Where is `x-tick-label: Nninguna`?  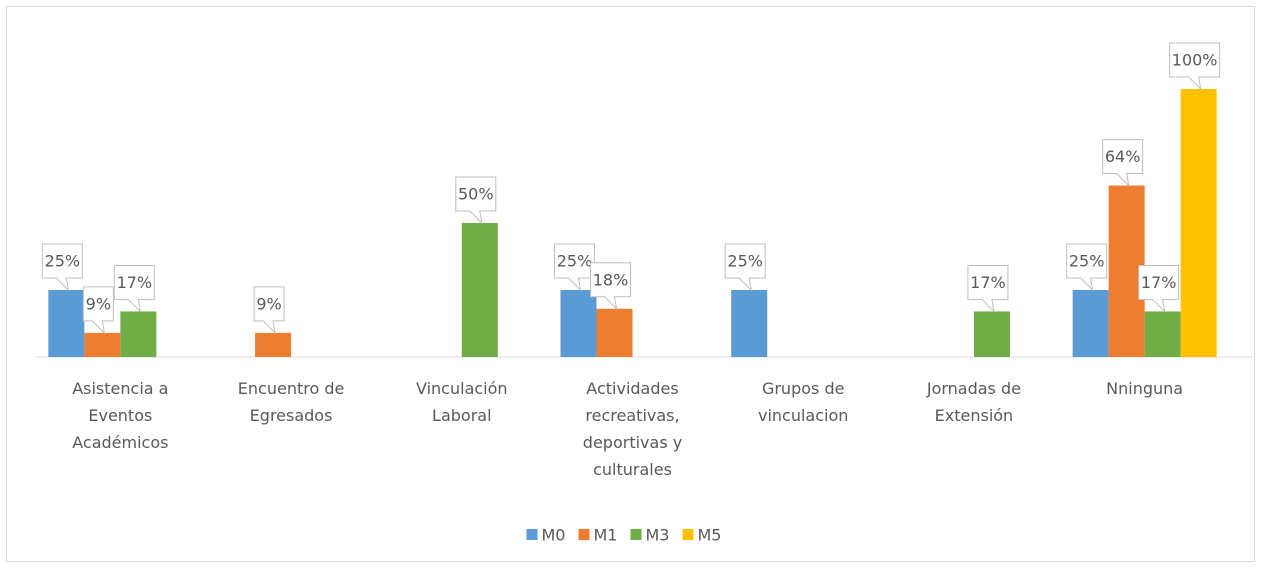 x-tick-label: Nninguna is located at coordinates (1145, 388).